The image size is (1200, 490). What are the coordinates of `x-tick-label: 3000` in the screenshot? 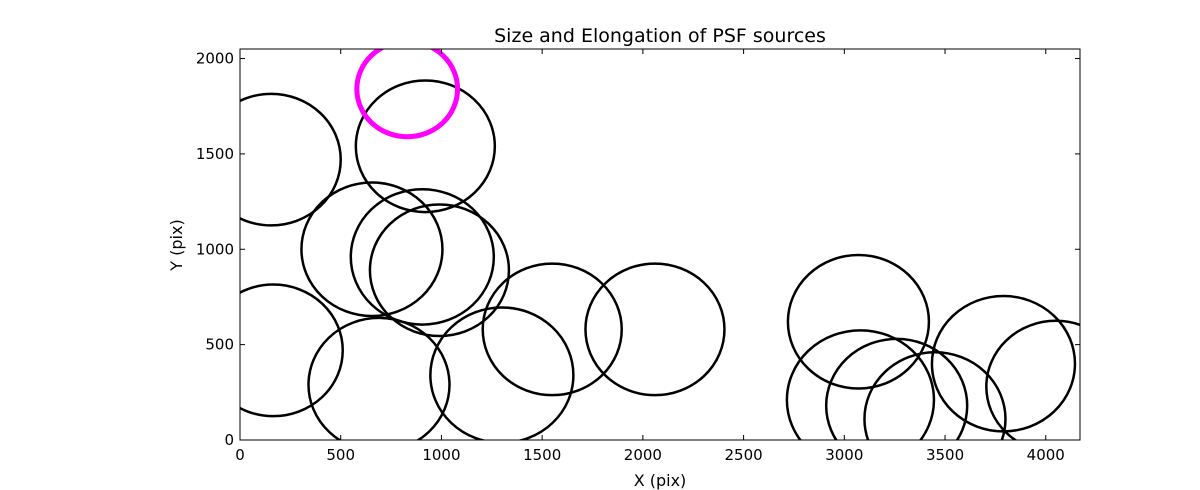 It's located at (844, 455).